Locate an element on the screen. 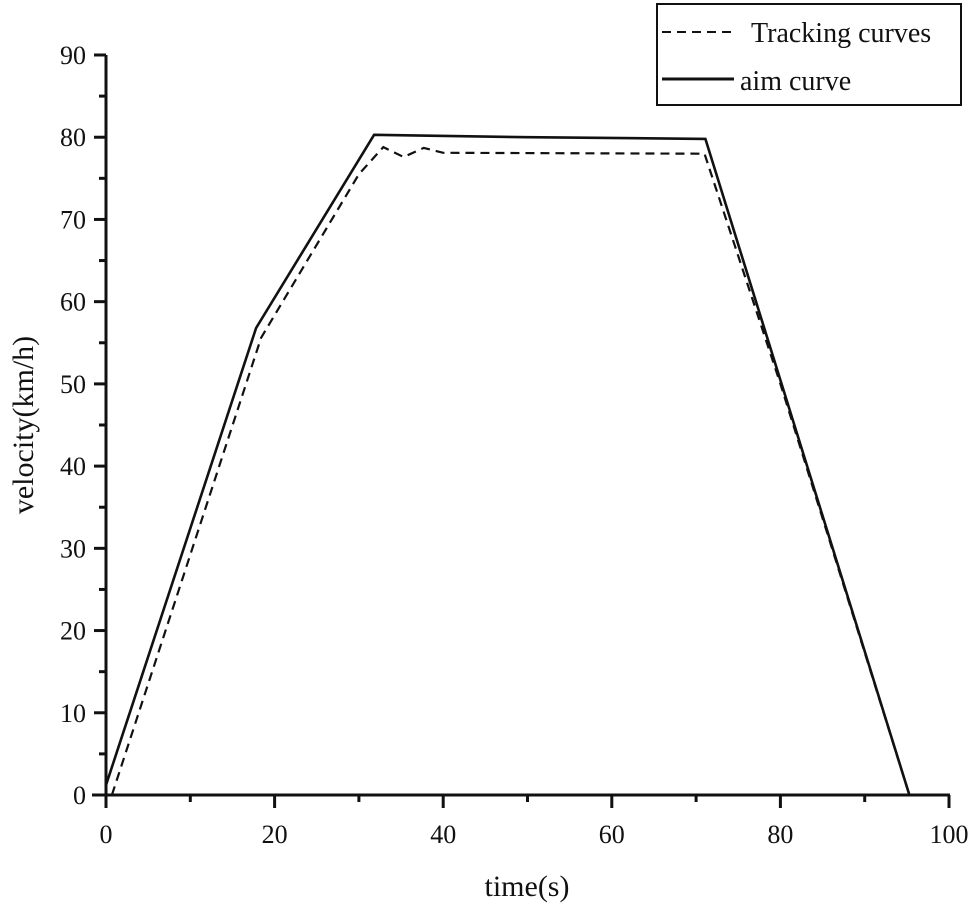 The image size is (975, 912). legend-box is located at coordinates (809, 54).